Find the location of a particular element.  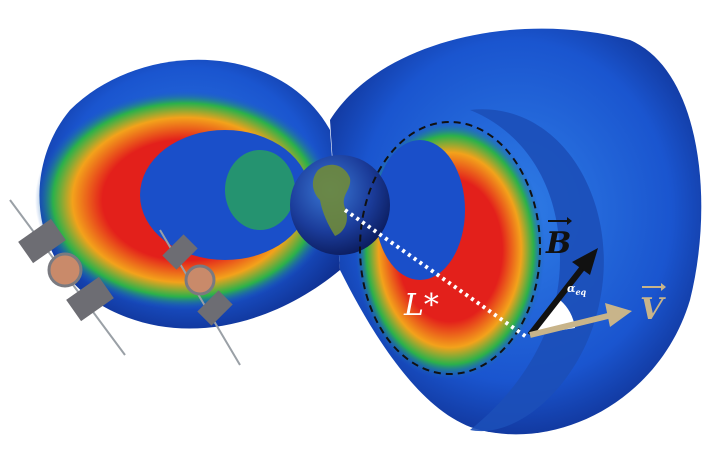

l-star-field-line is located at coordinates (450, 248).